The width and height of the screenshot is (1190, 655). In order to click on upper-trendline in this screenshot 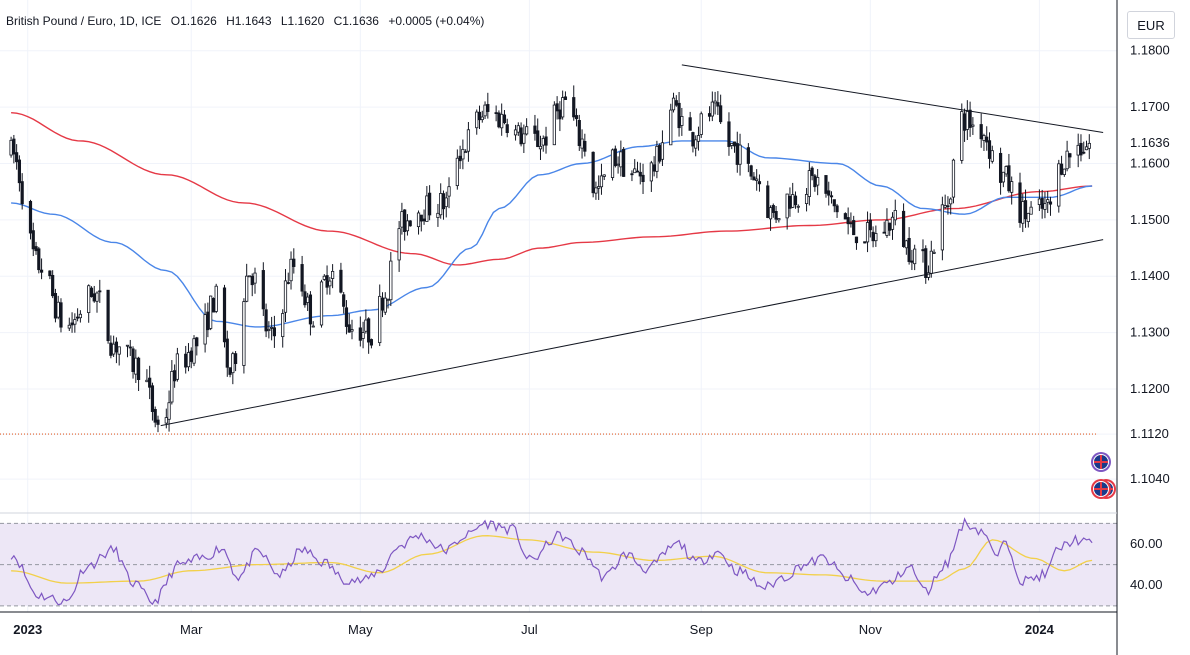, I will do `click(892, 98)`.